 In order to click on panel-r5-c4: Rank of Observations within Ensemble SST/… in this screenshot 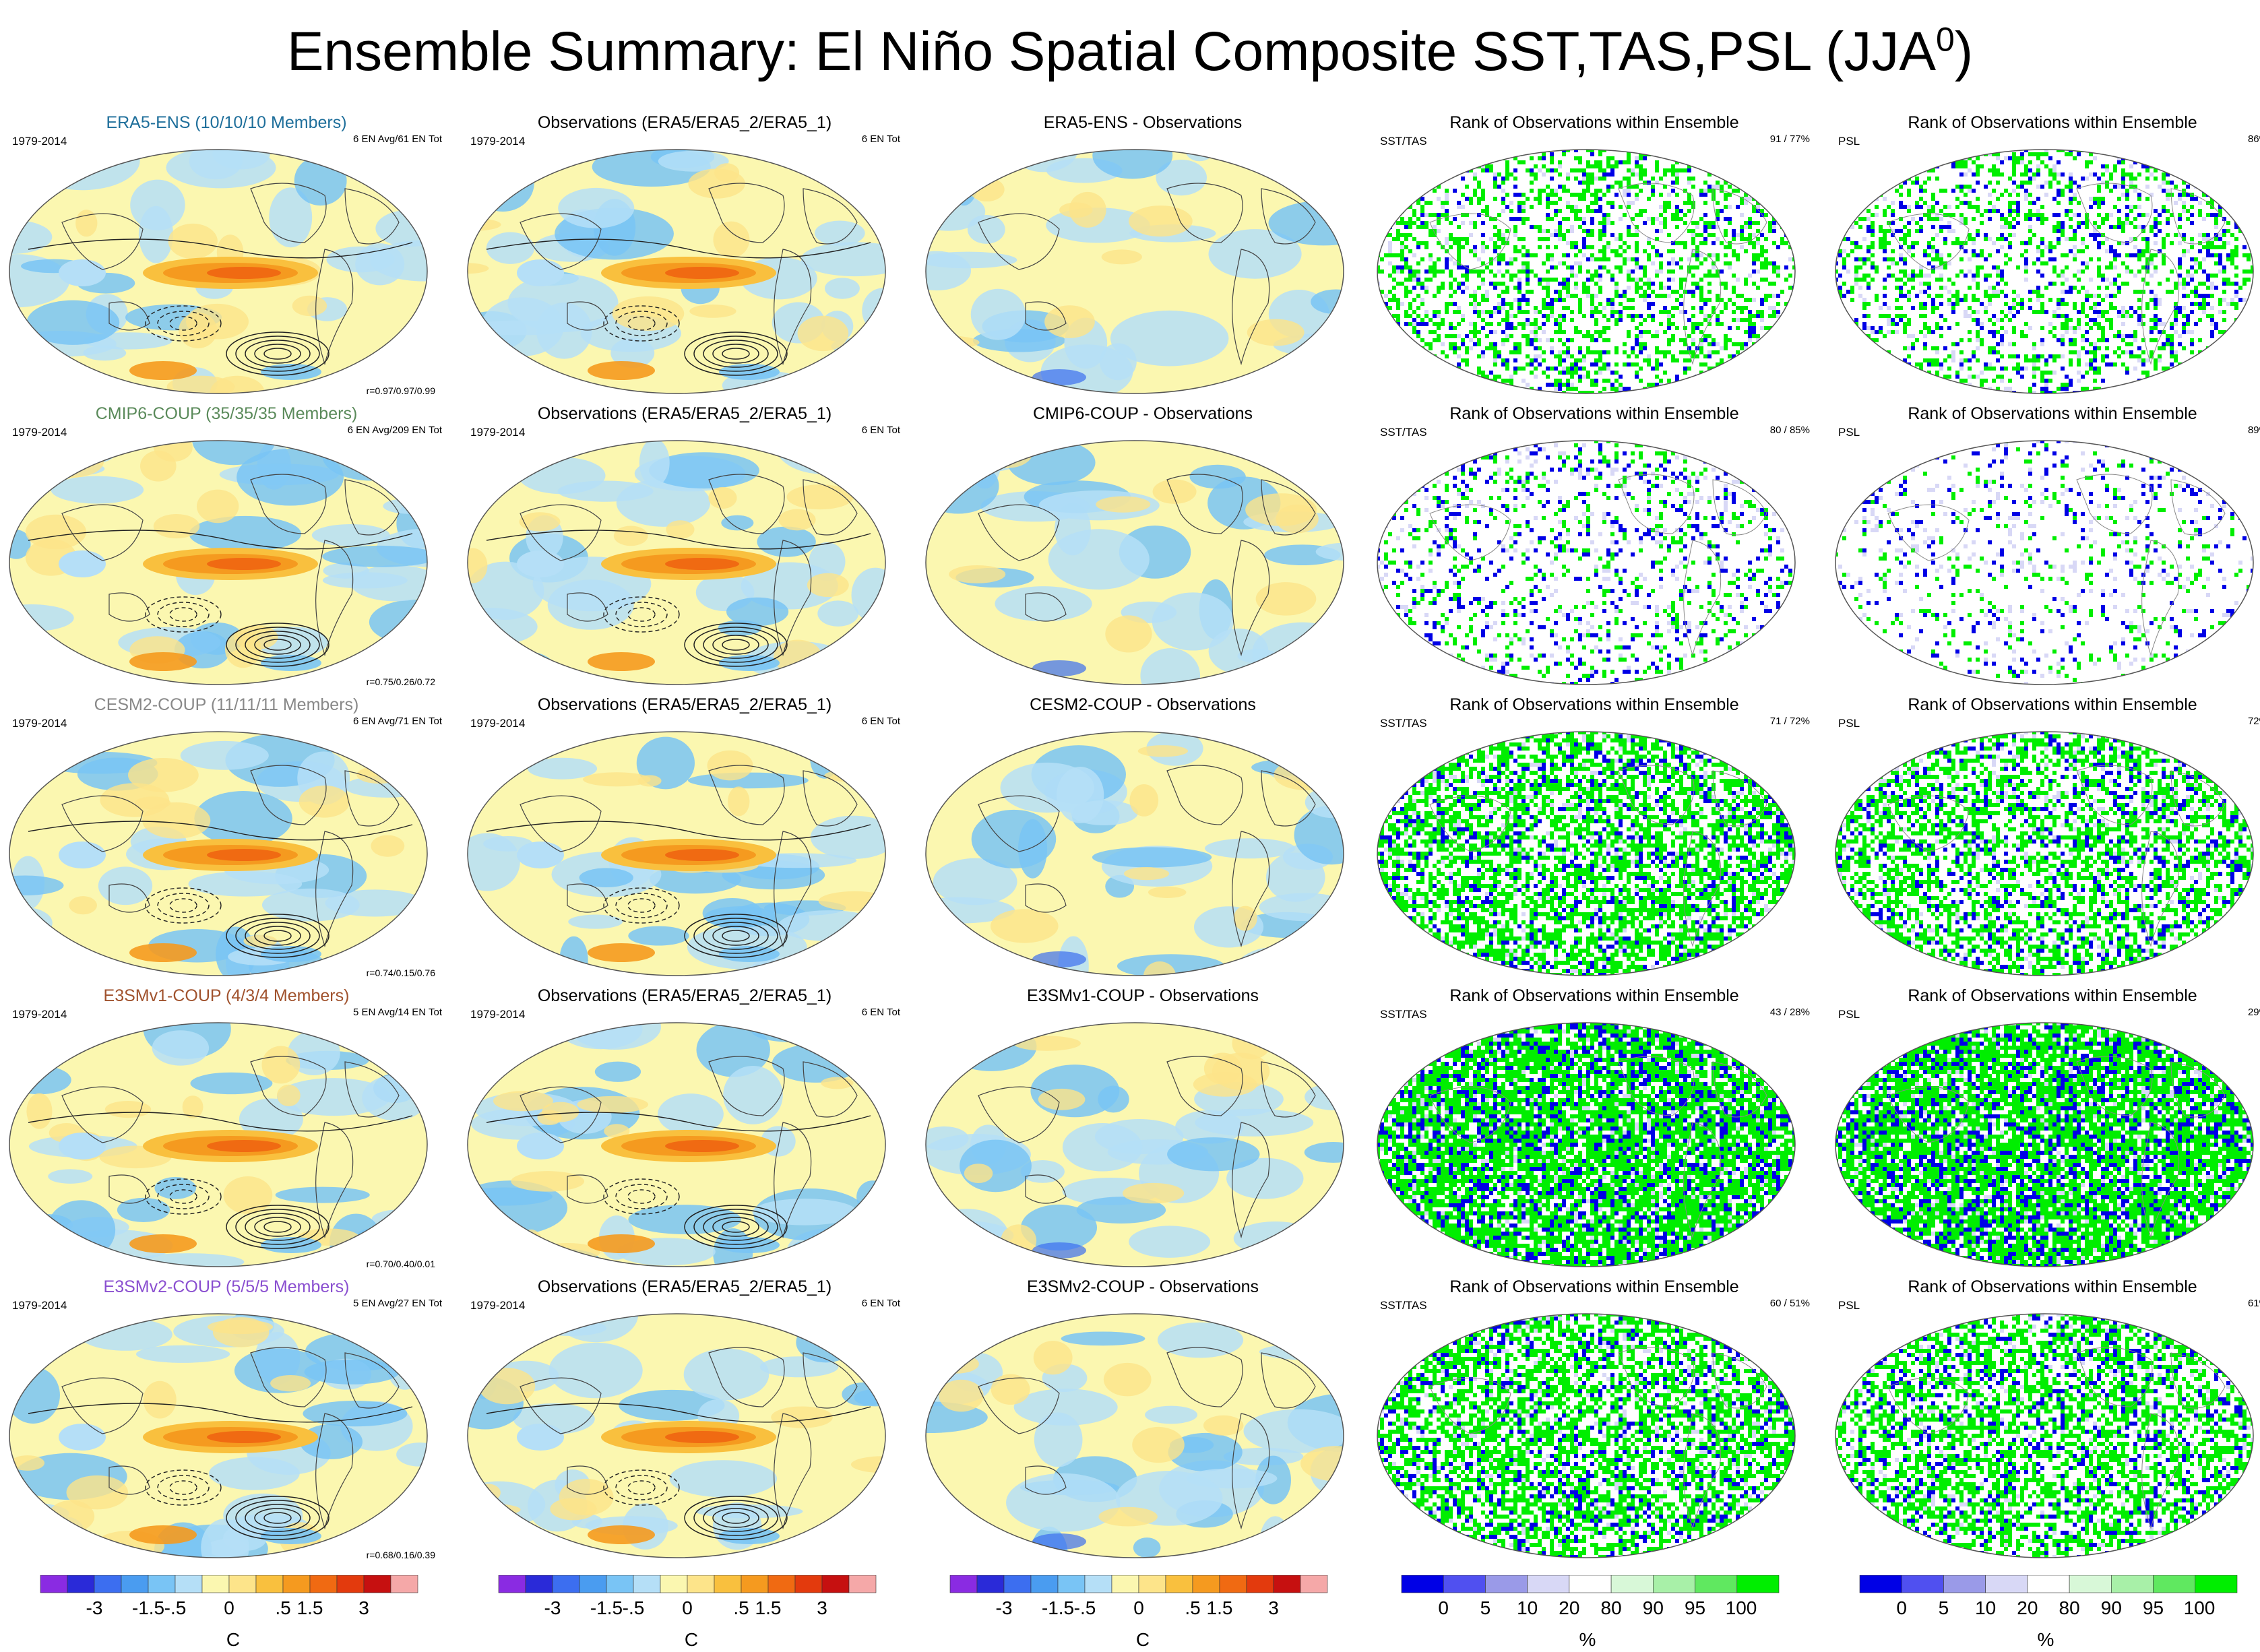, I will do `click(1594, 1418)`.